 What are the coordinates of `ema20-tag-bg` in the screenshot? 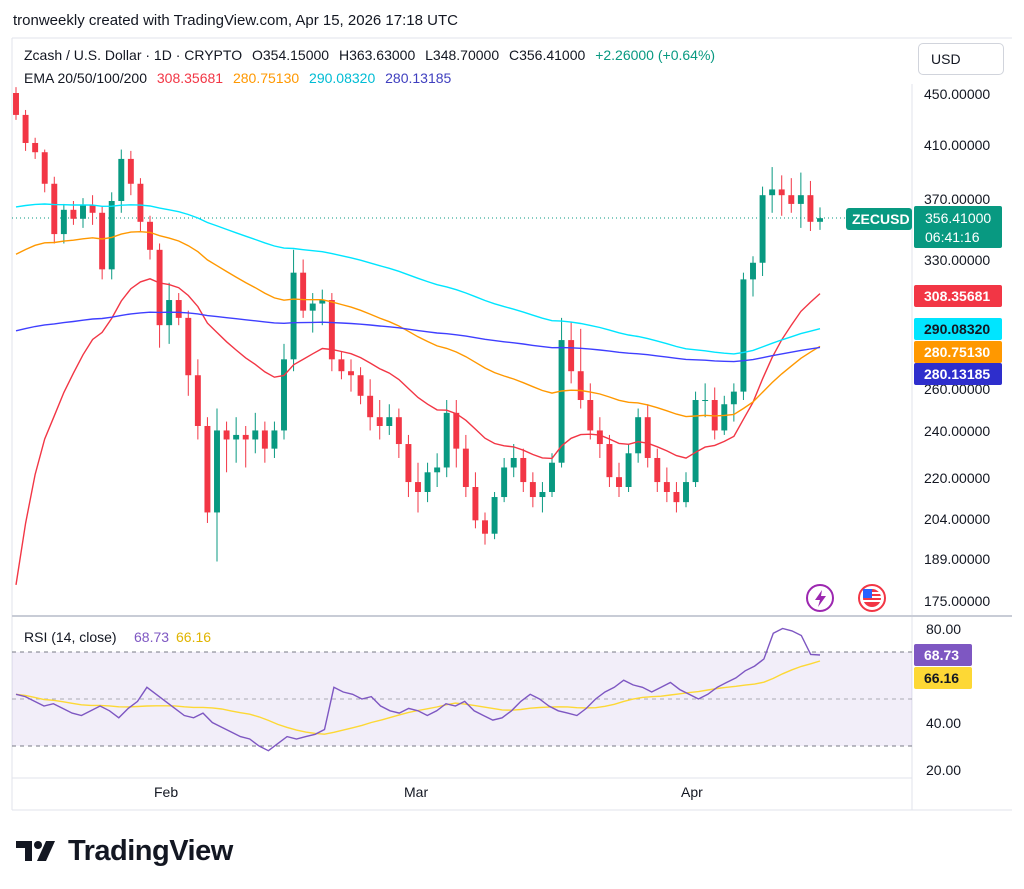 It's located at (958, 296).